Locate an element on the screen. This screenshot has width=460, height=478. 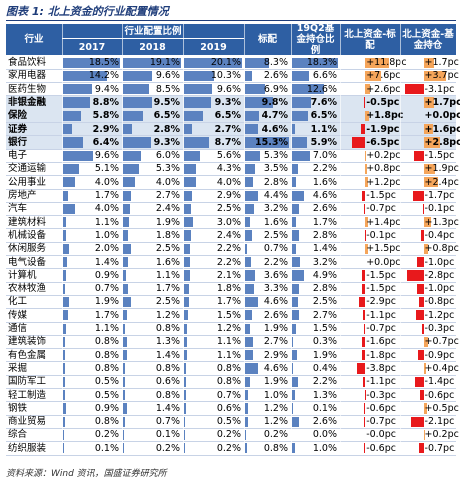
value: 9.8% is located at coordinates (274, 102).